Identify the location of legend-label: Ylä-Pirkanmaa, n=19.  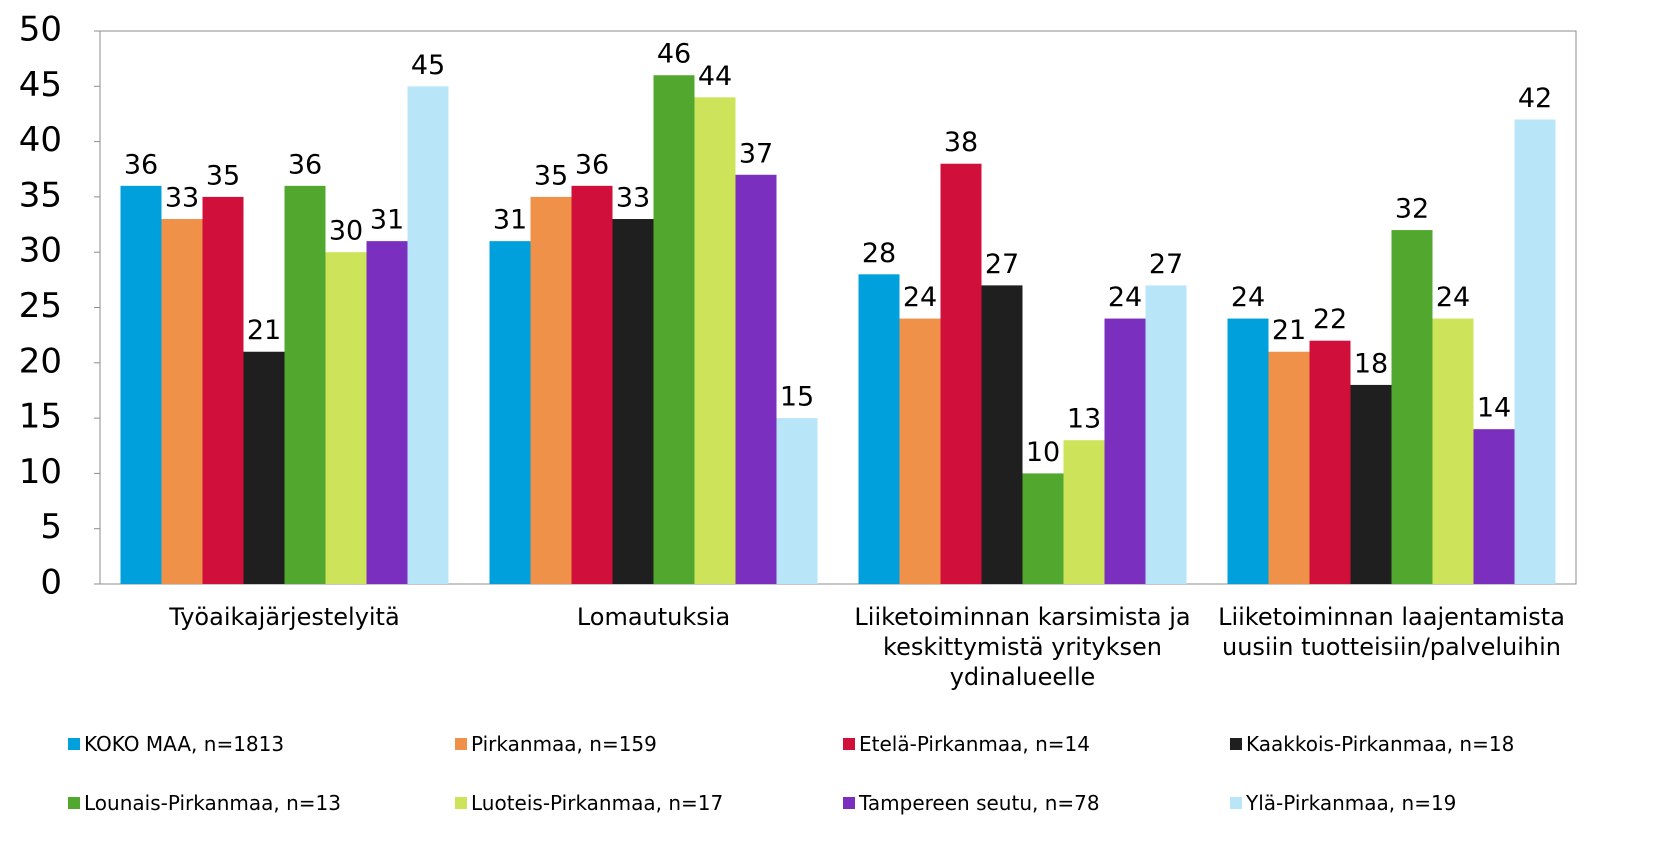
(1351, 803).